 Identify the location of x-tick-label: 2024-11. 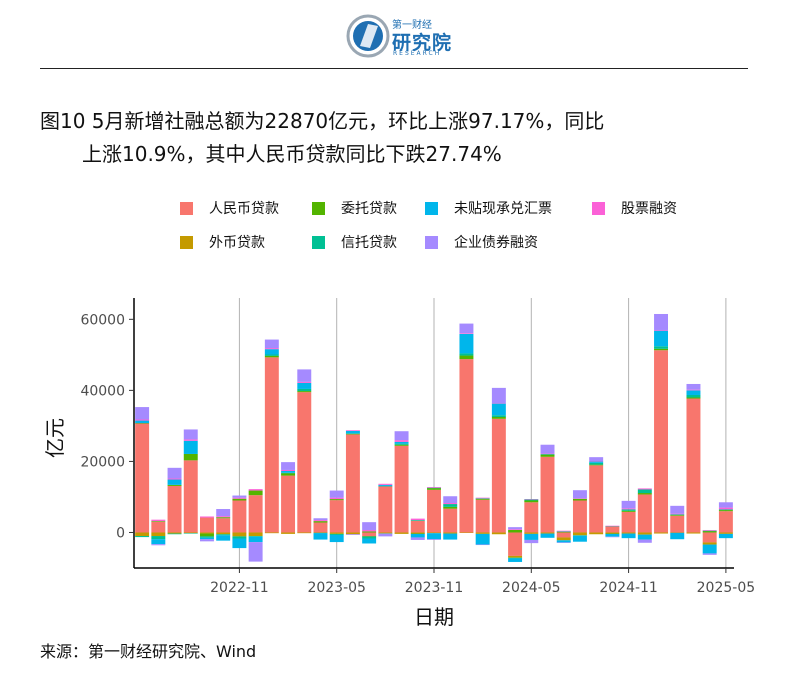
(628, 588).